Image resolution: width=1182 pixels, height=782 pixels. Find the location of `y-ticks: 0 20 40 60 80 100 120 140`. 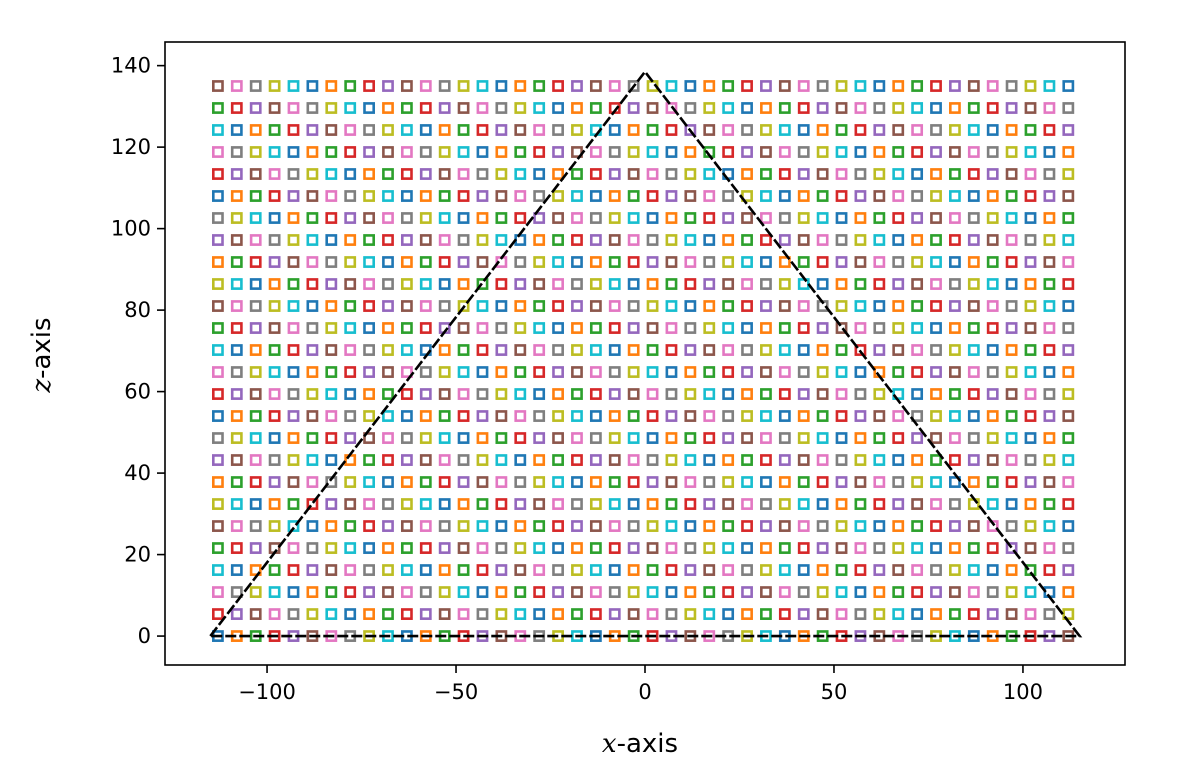

y-ticks: 0 20 40 60 80 100 120 140 is located at coordinates (138, 351).